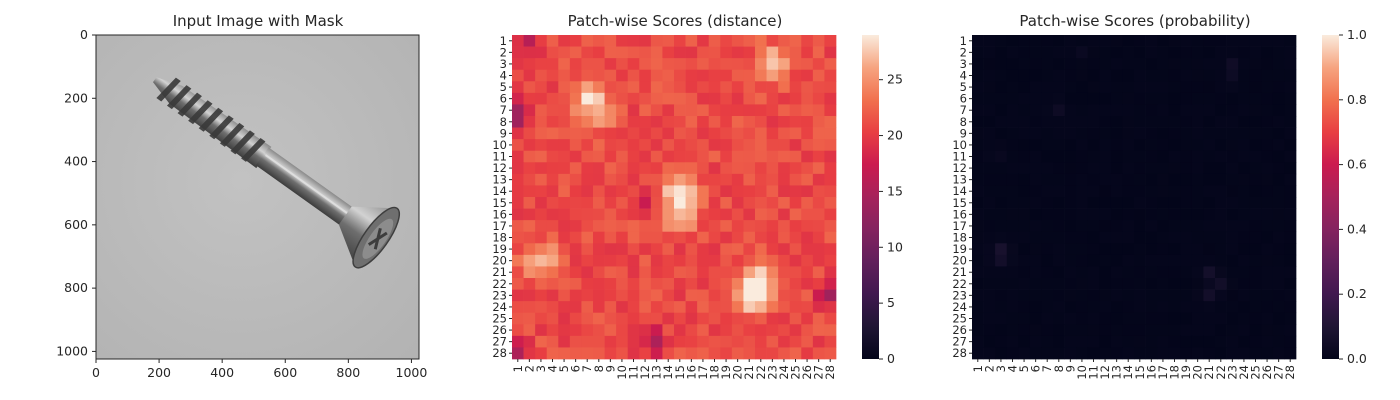  What do you see at coordinates (499, 168) in the screenshot?
I see `heatmap-y-tick-label: 12` at bounding box center [499, 168].